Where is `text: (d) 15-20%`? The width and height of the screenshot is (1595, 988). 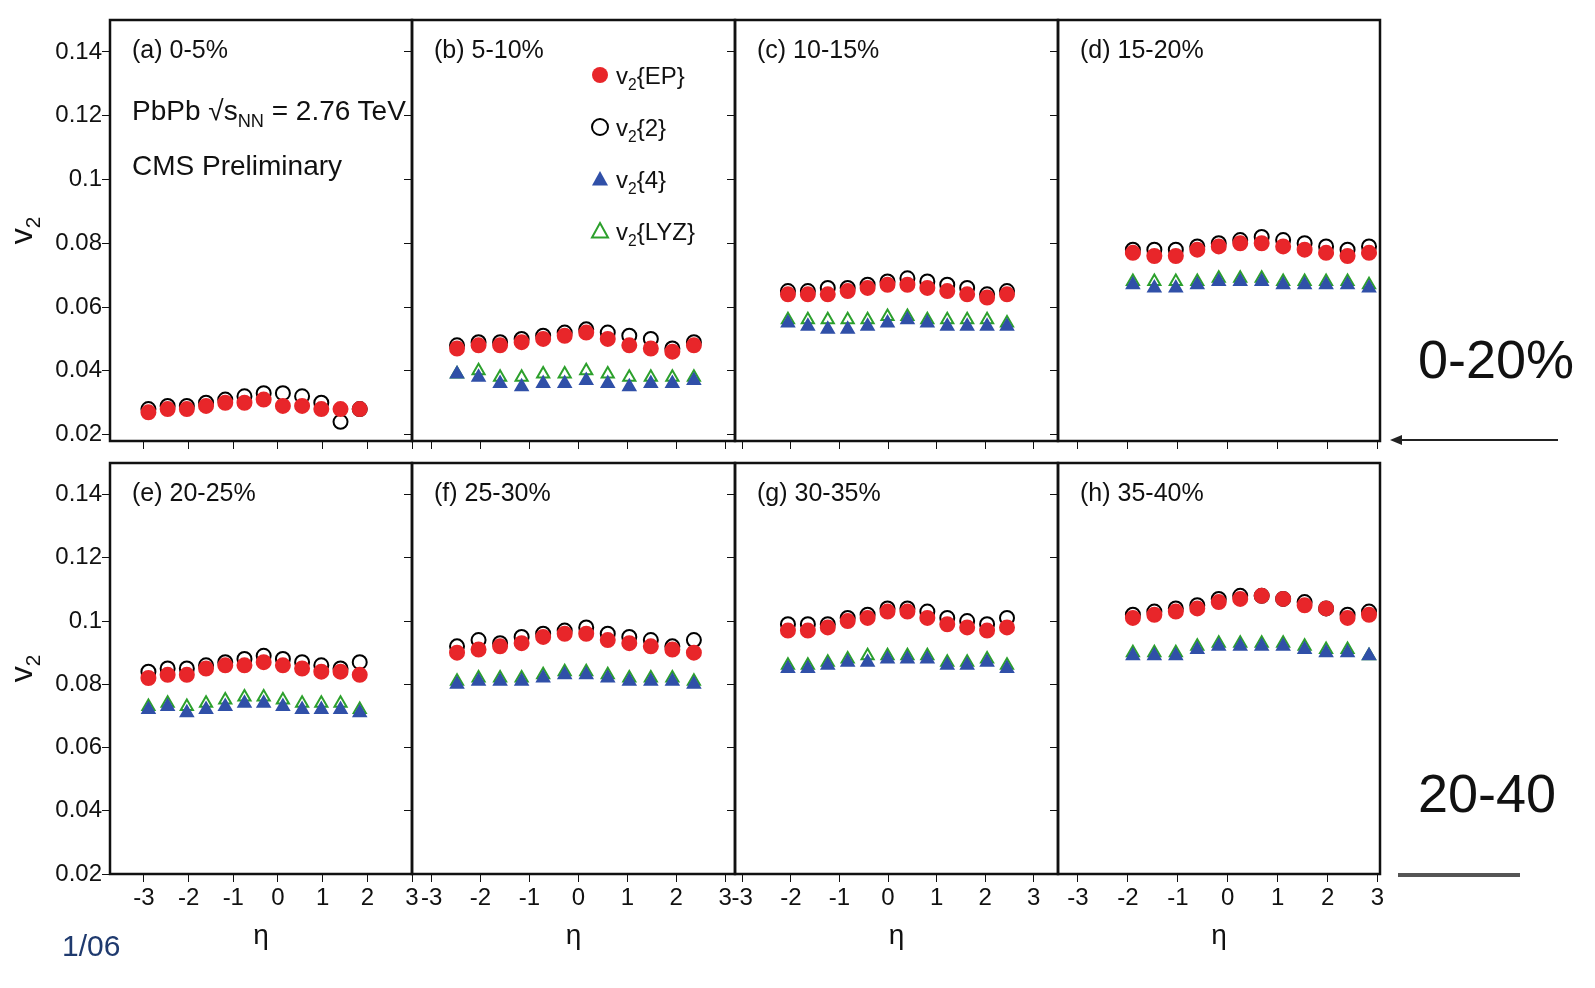
text: (d) 15-20% is located at coordinates (1142, 49).